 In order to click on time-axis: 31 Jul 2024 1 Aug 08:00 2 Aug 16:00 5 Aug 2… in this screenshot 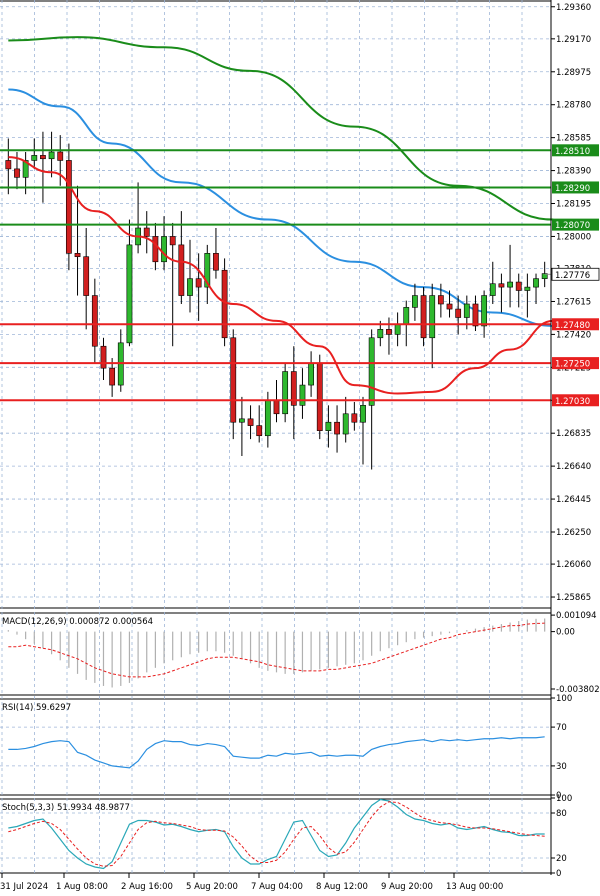, I will do `click(251, 882)`.